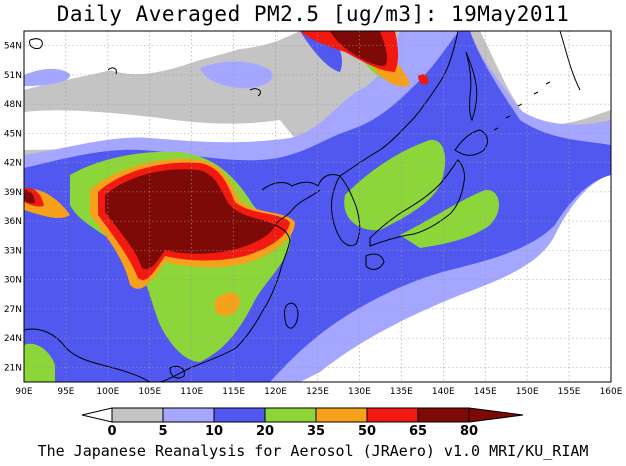 This screenshot has width=626, height=466. Describe the element at coordinates (316, 431) in the screenshot. I see `colorbar-label: 35` at that location.